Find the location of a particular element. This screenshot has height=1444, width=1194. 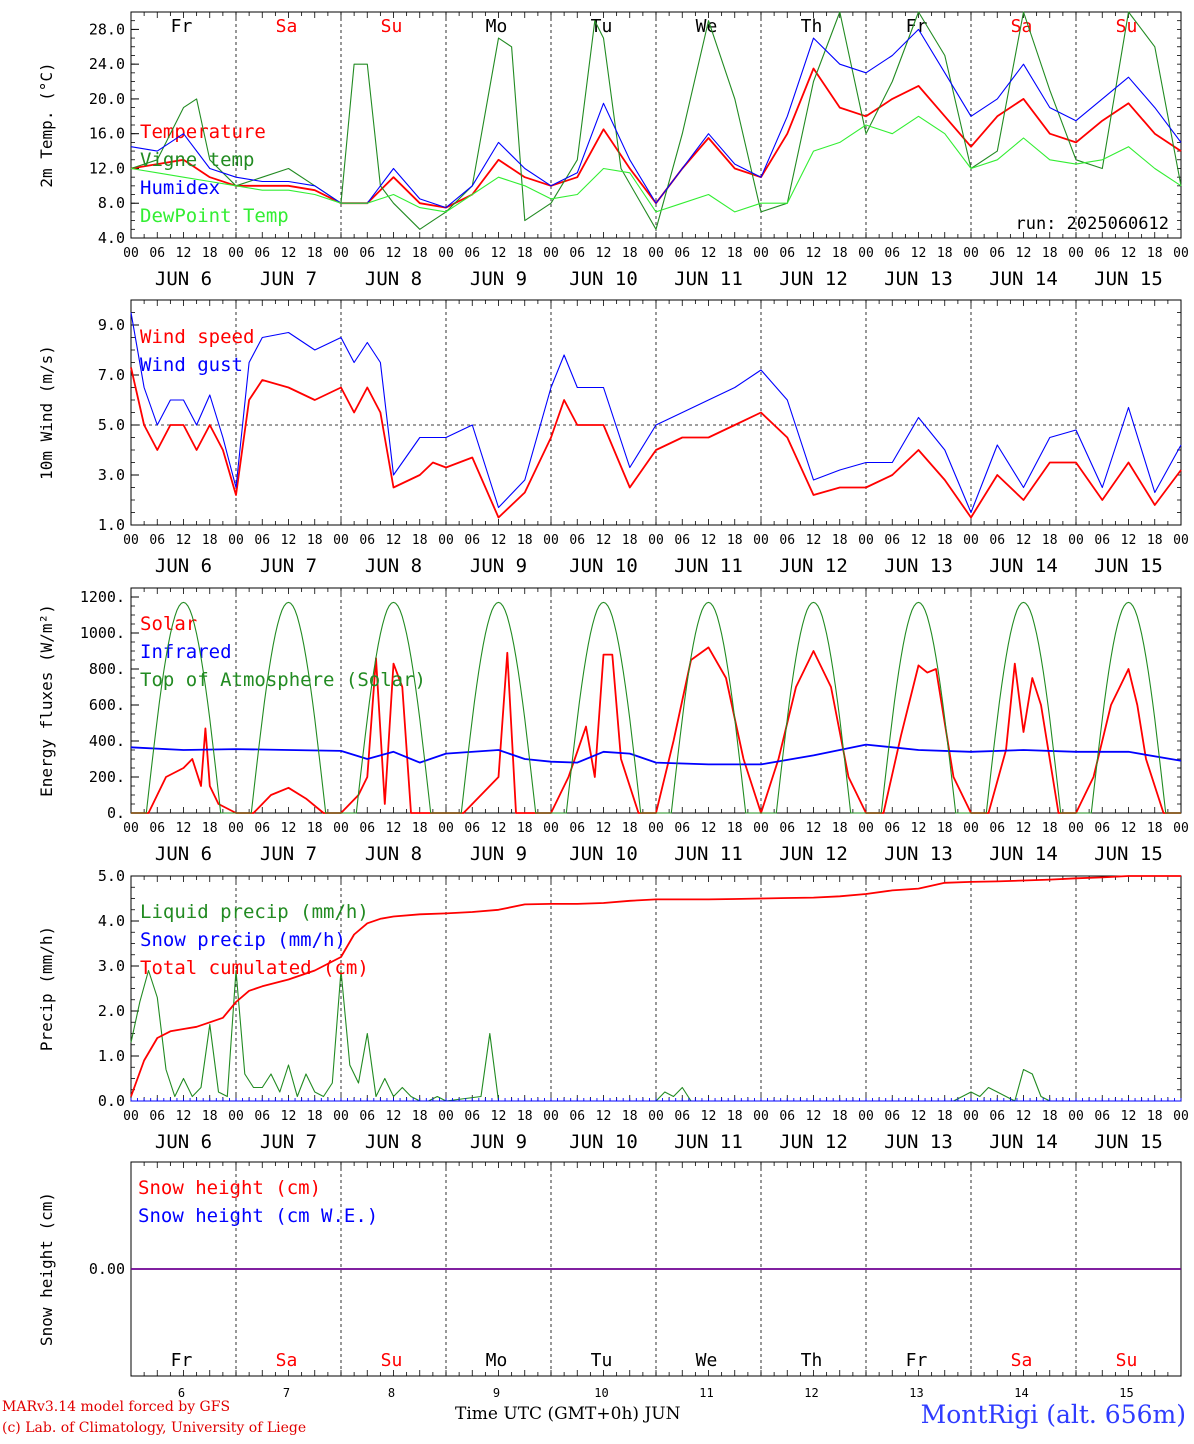

weekday-label: We is located at coordinates (707, 26).